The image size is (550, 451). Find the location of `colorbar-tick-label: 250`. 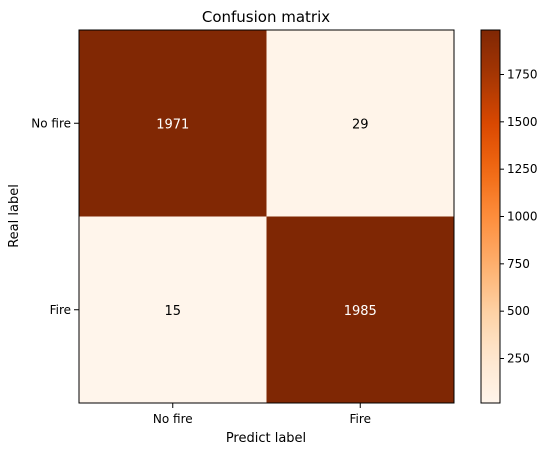

colorbar-tick-label: 250 is located at coordinates (518, 359).